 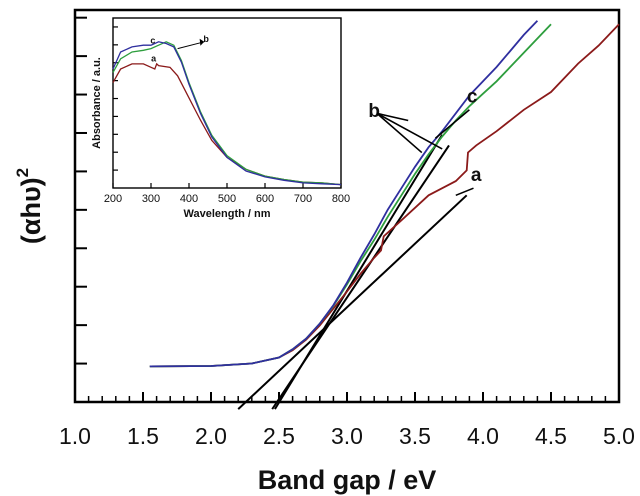 I want to click on x-tick-label: 3.0, so click(x=347, y=436).